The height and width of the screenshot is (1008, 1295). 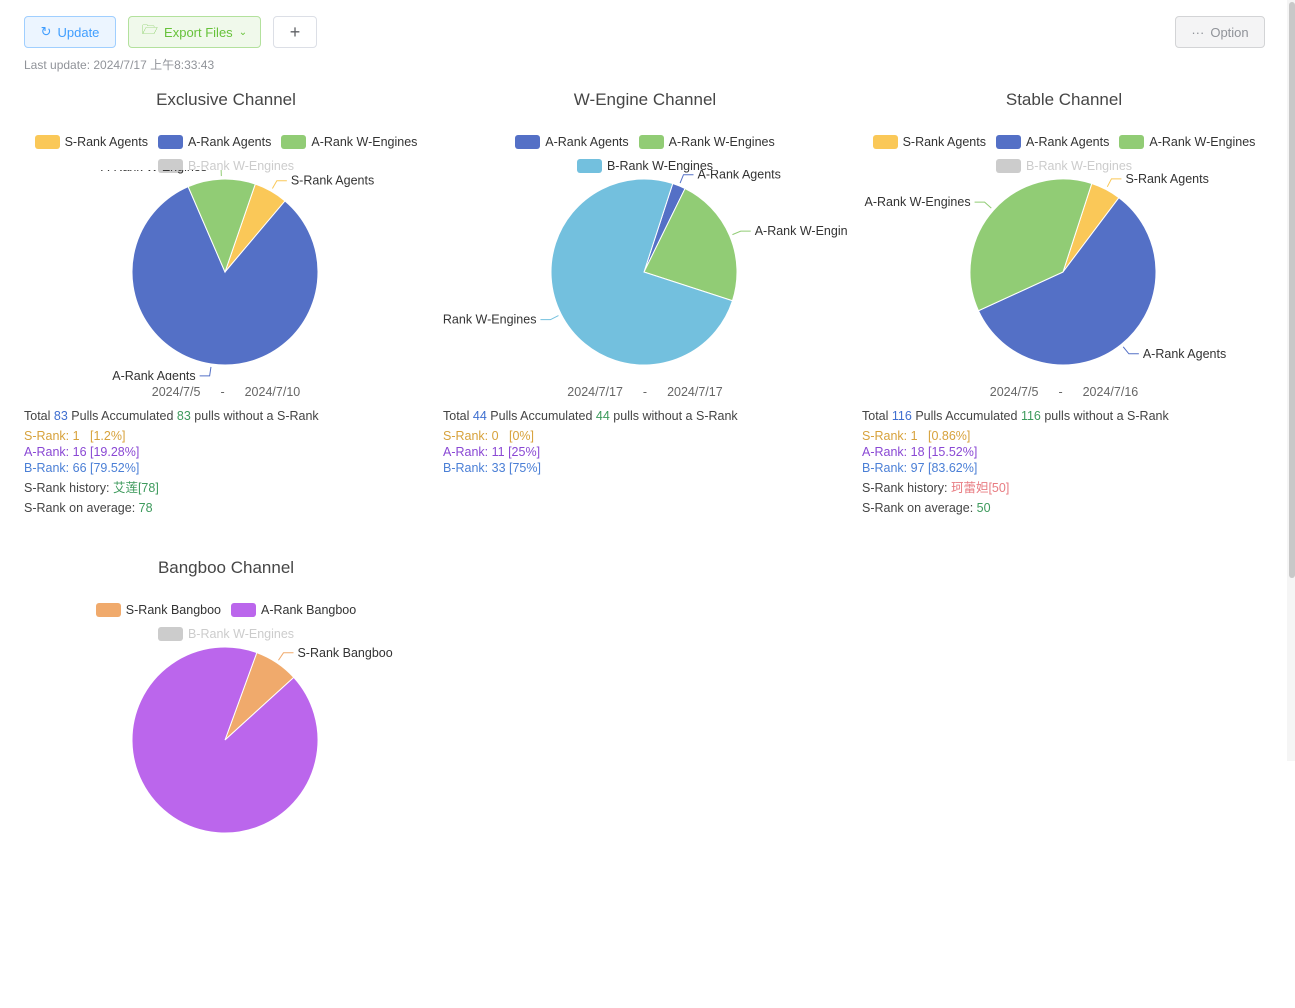 What do you see at coordinates (920, 468) in the screenshot?
I see `b-rank-stat: B-Rank: 97 [83.62%]` at bounding box center [920, 468].